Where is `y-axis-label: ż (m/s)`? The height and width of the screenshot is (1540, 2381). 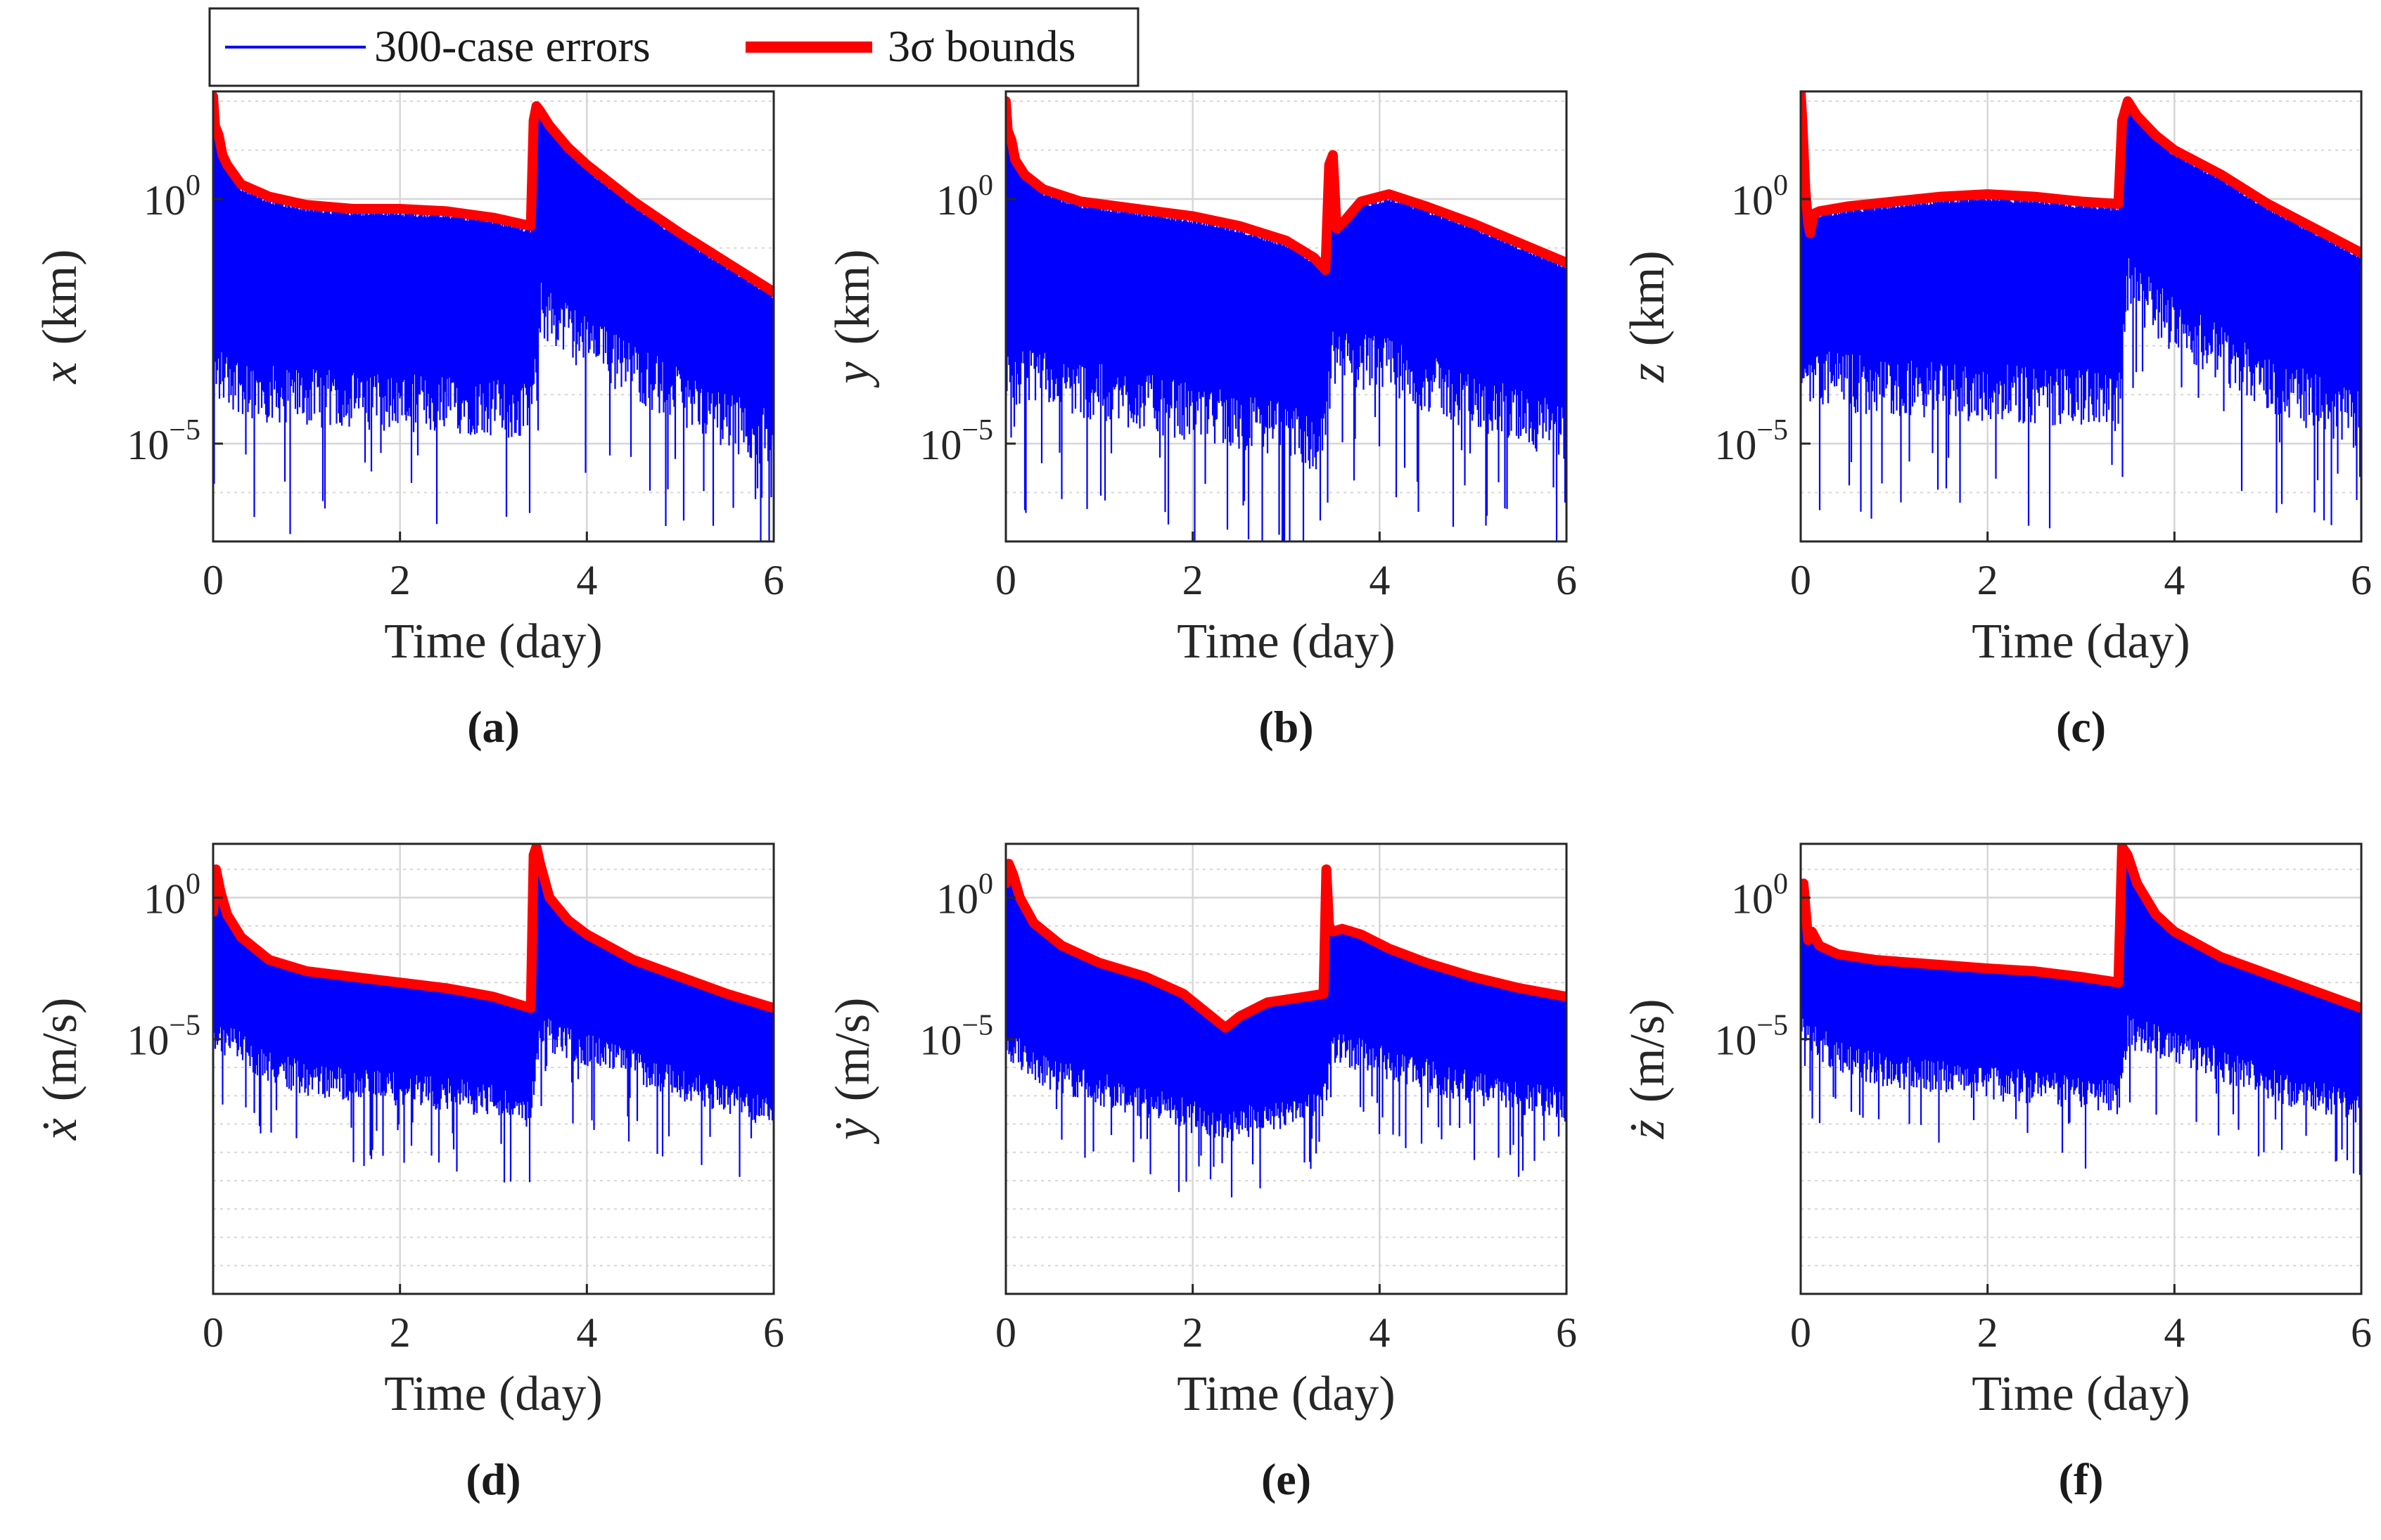
y-axis-label: ż (m/s) is located at coordinates (1648, 1069).